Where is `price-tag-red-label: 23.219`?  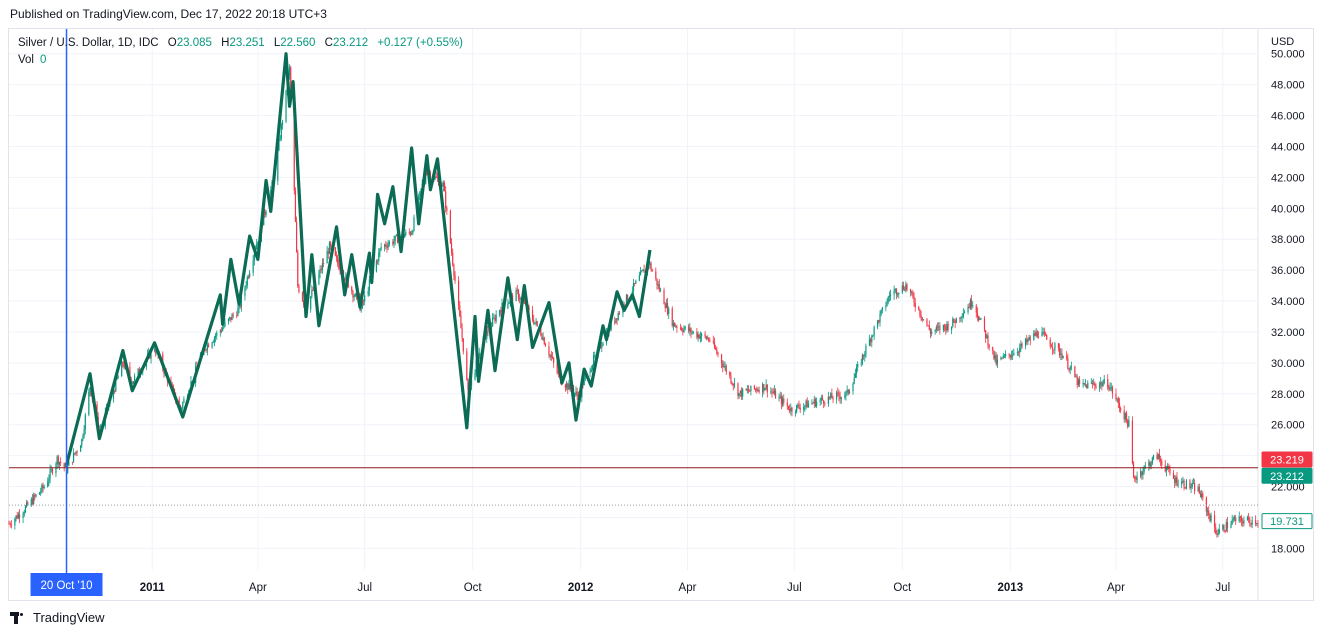 price-tag-red-label: 23.219 is located at coordinates (1287, 460).